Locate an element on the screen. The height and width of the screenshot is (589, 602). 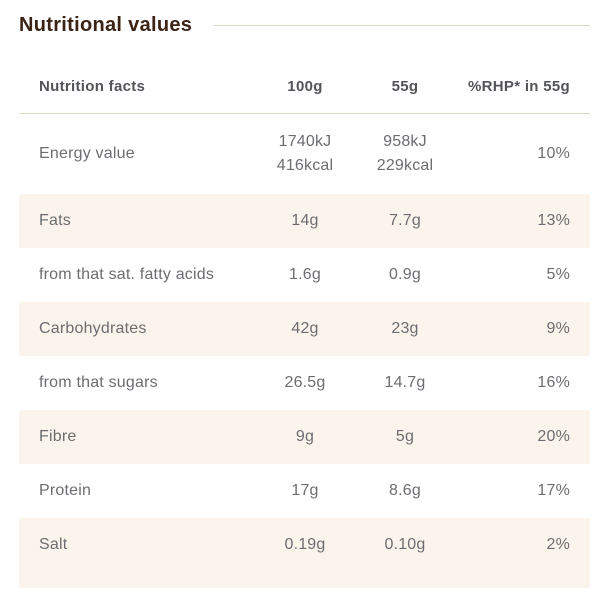
value-per-100g: 9g is located at coordinates (305, 436).